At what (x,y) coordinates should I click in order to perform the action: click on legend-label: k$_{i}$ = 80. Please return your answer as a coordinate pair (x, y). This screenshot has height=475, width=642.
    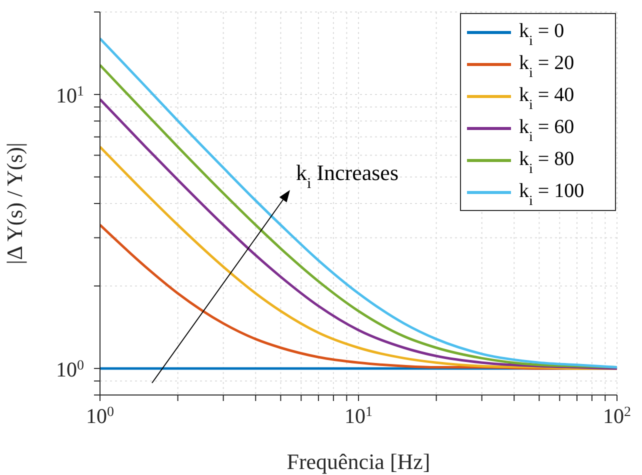
    Looking at the image, I should click on (546, 162).